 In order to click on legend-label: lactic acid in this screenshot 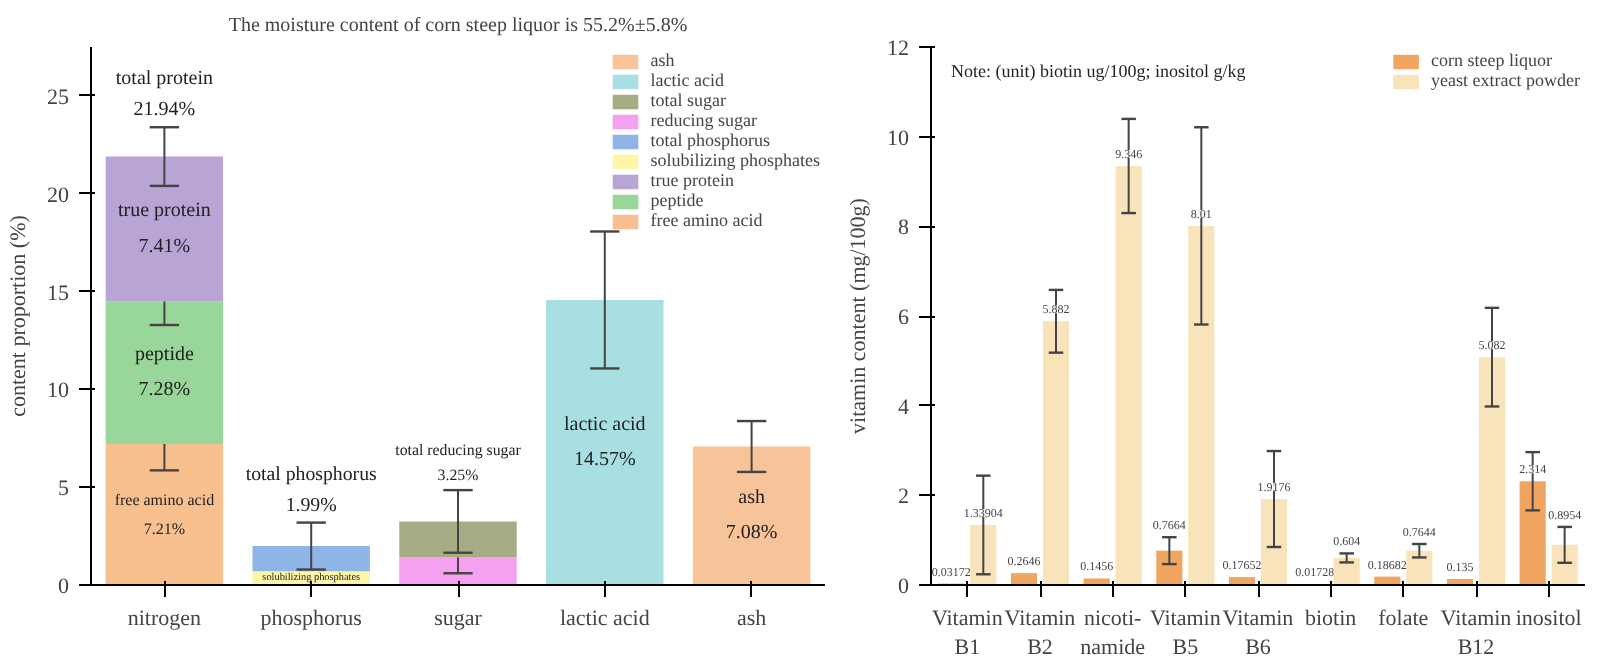, I will do `click(687, 80)`.